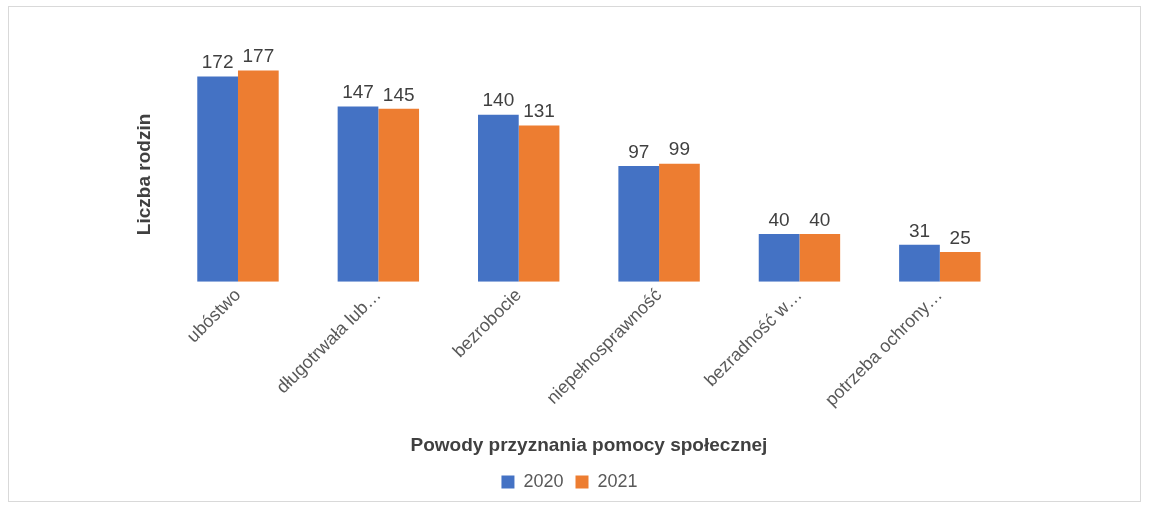 This screenshot has width=1149, height=508. What do you see at coordinates (498, 100) in the screenshot?
I see `data-label: 140` at bounding box center [498, 100].